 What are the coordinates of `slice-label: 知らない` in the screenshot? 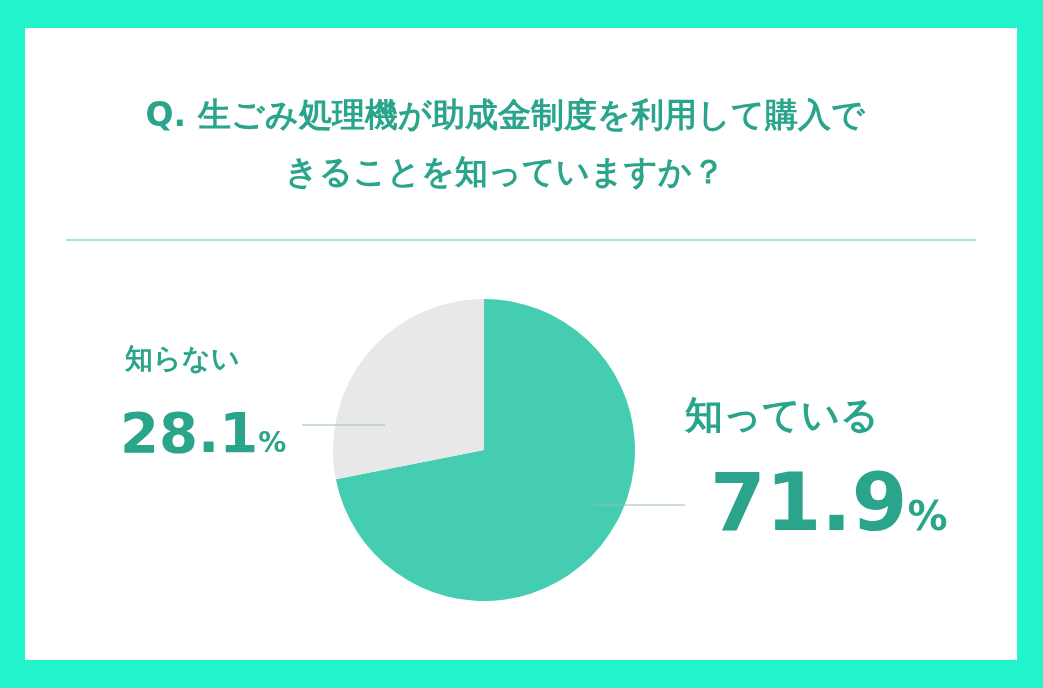 It's located at (182, 358).